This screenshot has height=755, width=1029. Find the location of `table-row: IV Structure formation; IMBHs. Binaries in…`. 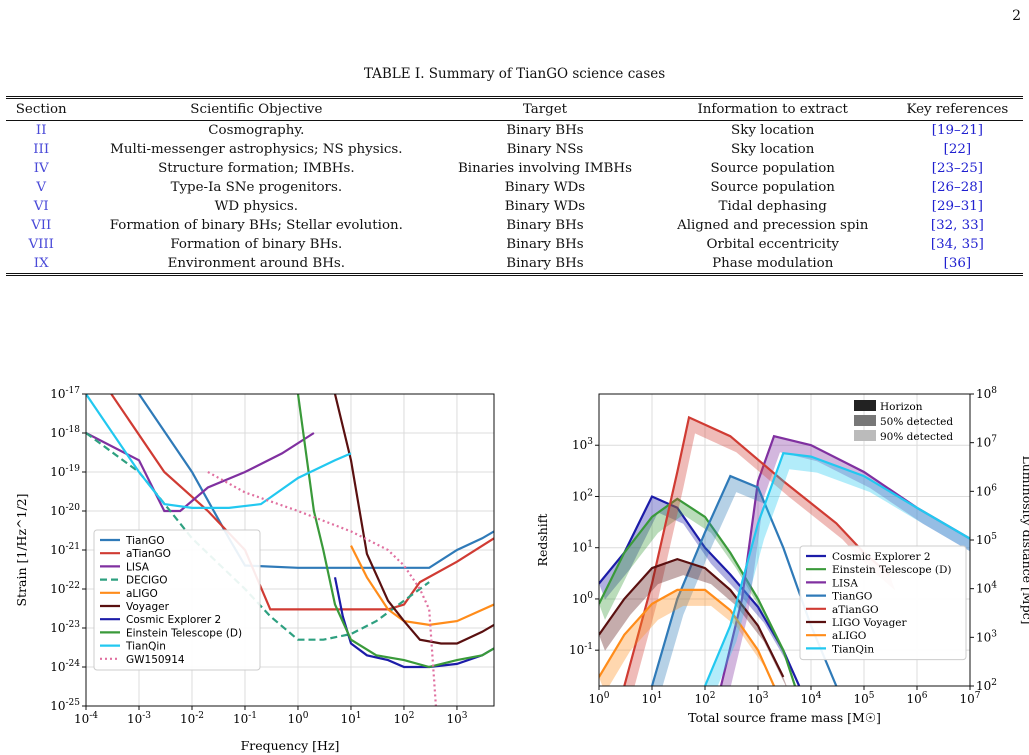

table-row: IV Structure formation; IMBHs. Binaries in… is located at coordinates (514, 168).